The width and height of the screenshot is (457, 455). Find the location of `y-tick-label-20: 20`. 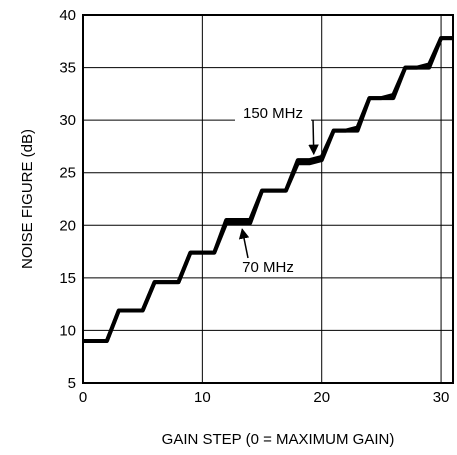

y-tick-label-20: 20 is located at coordinates (67, 225).